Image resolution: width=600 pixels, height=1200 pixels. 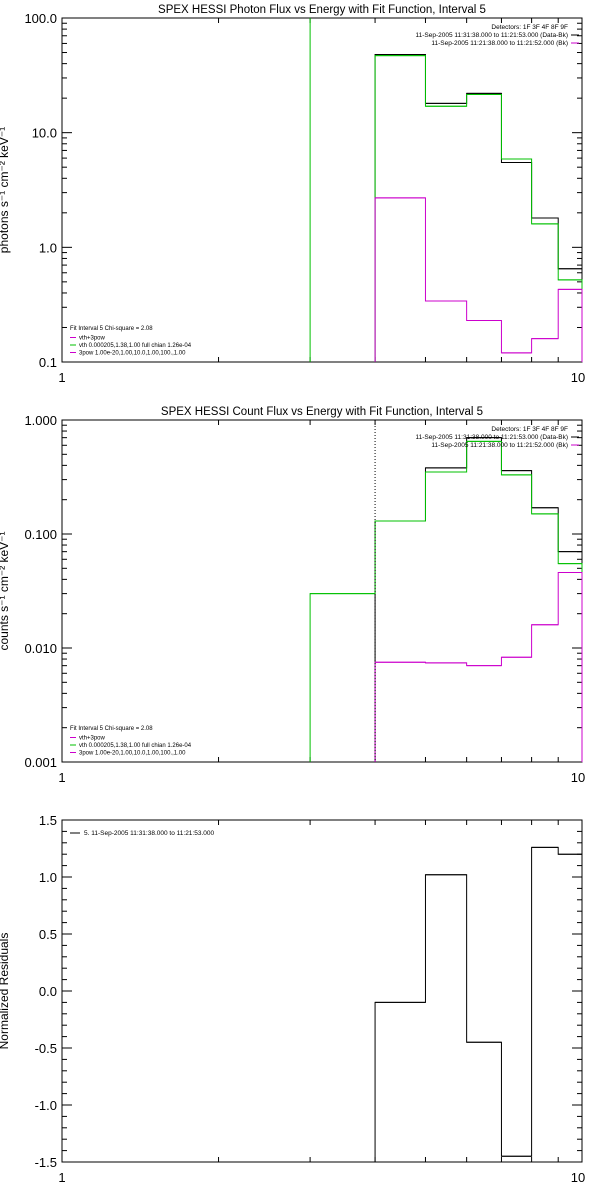 What do you see at coordinates (5, 991) in the screenshot?
I see `y-axis-label: Normalized Residuals` at bounding box center [5, 991].